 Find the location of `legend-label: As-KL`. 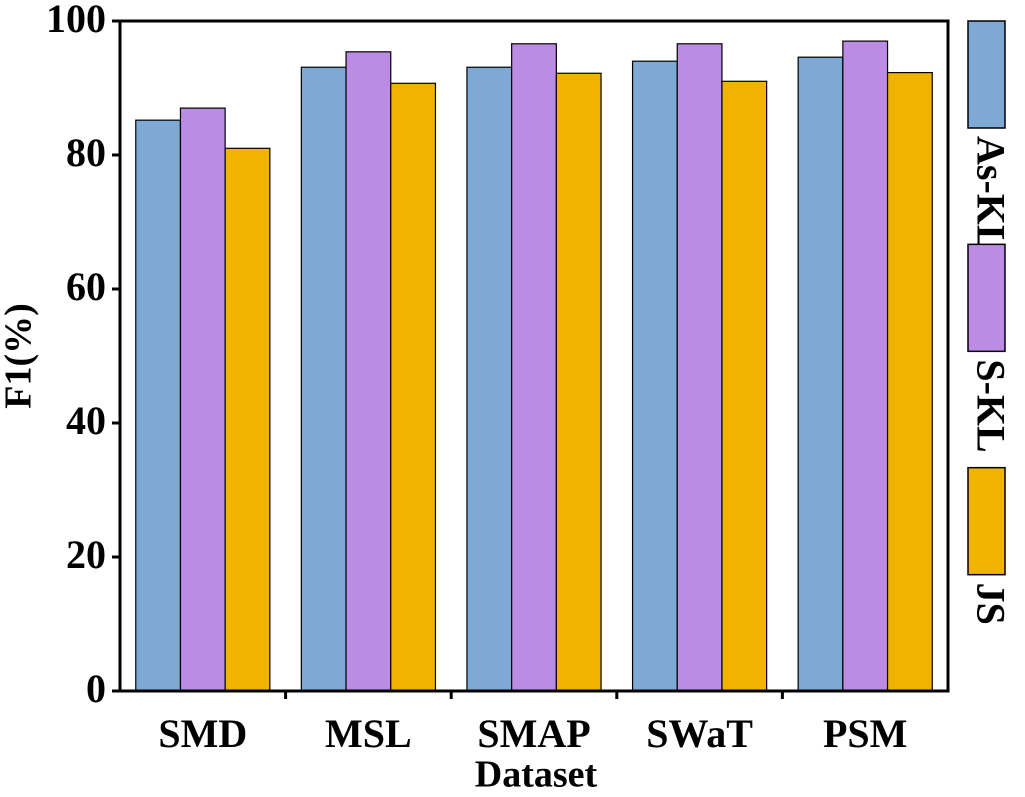

legend-label: As-KL is located at coordinates (990, 194).